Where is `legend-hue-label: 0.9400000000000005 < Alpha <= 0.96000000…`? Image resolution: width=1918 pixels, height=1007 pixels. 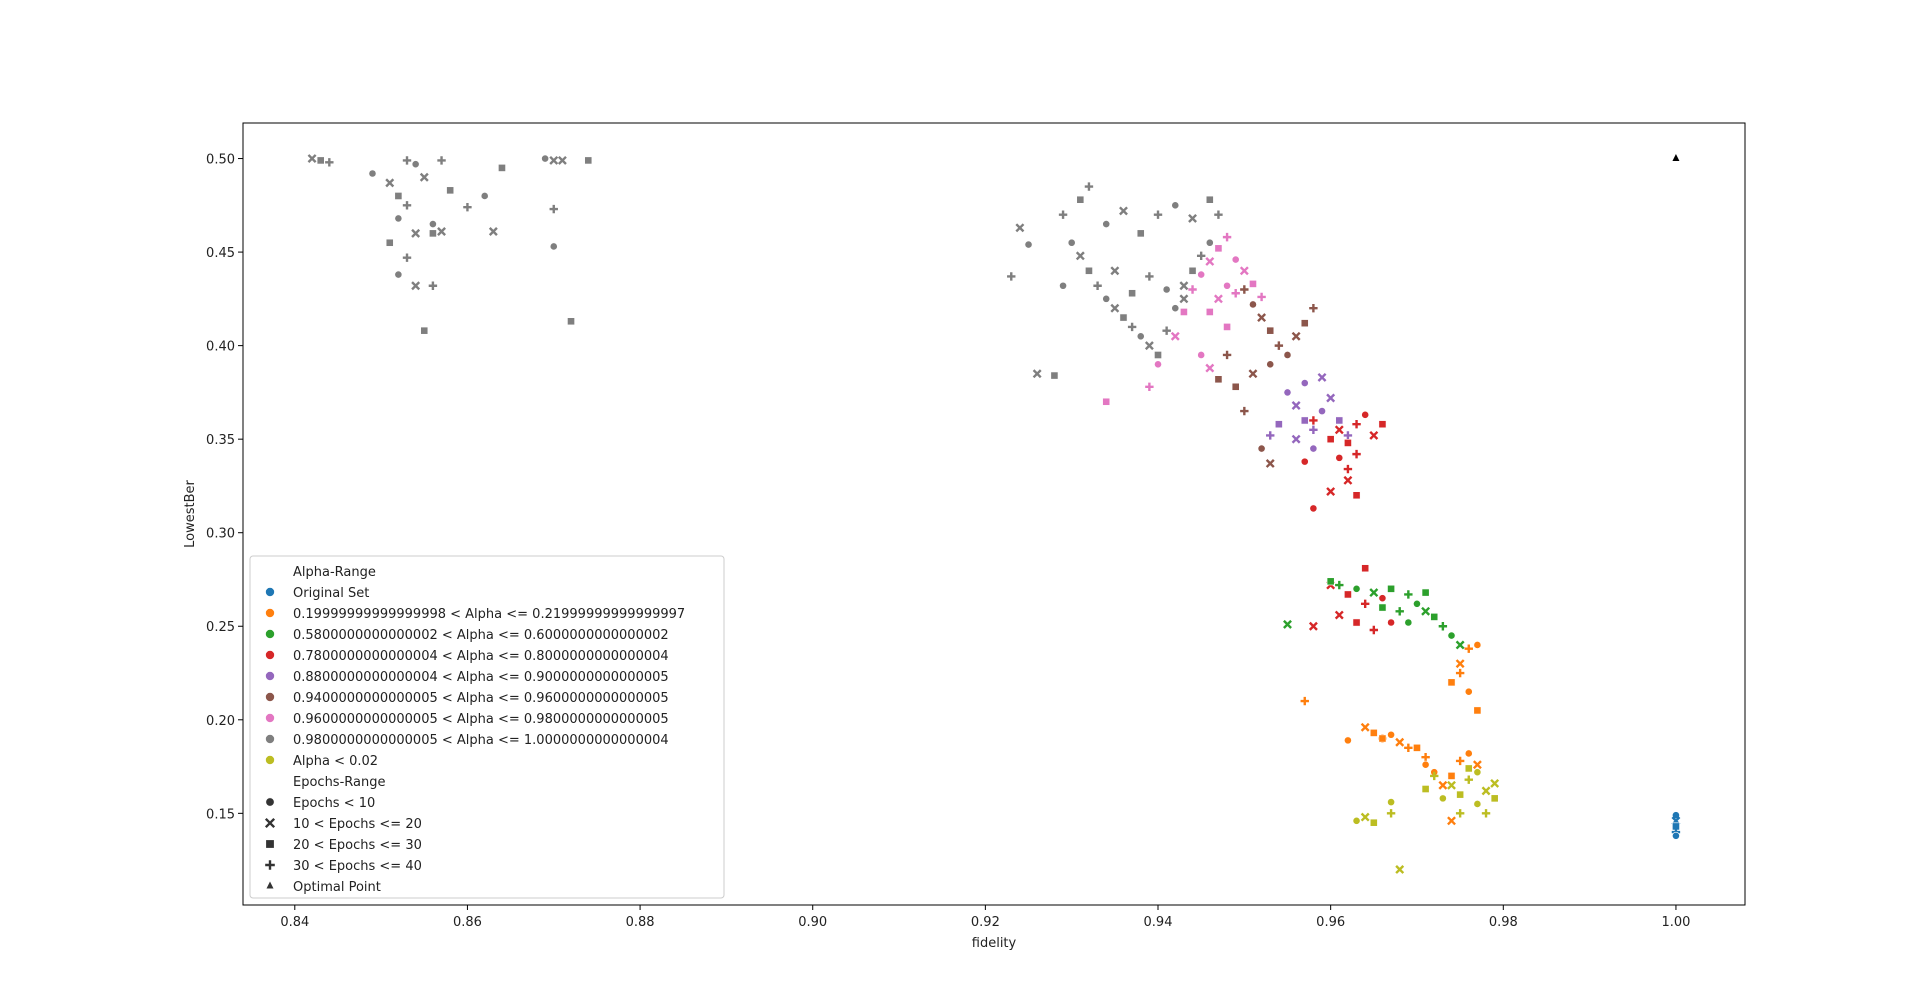
legend-hue-label: 0.9400000000000005 < Alpha <= 0.96000000… is located at coordinates (481, 698).